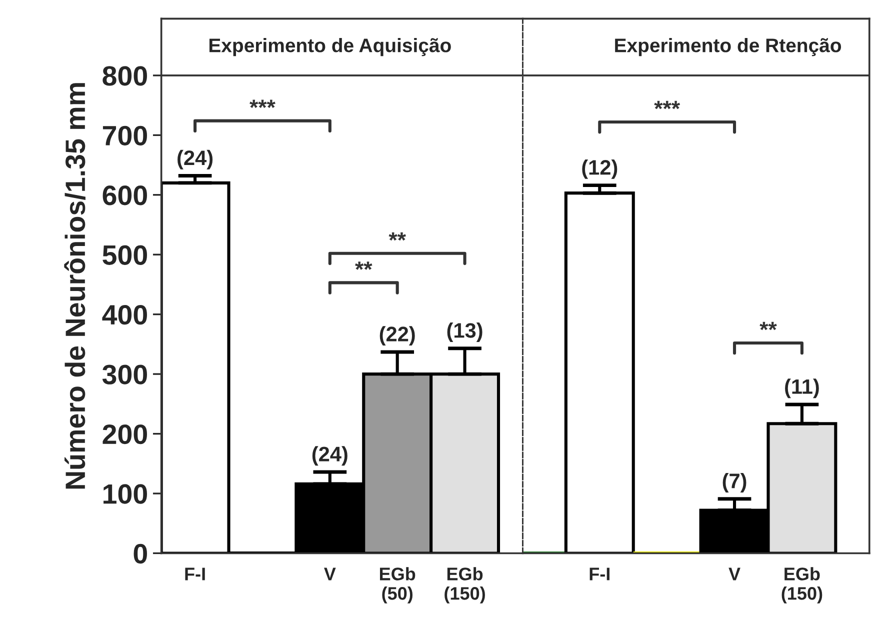  Describe the element at coordinates (397, 336) in the screenshot. I see `annotation: (22)` at that location.